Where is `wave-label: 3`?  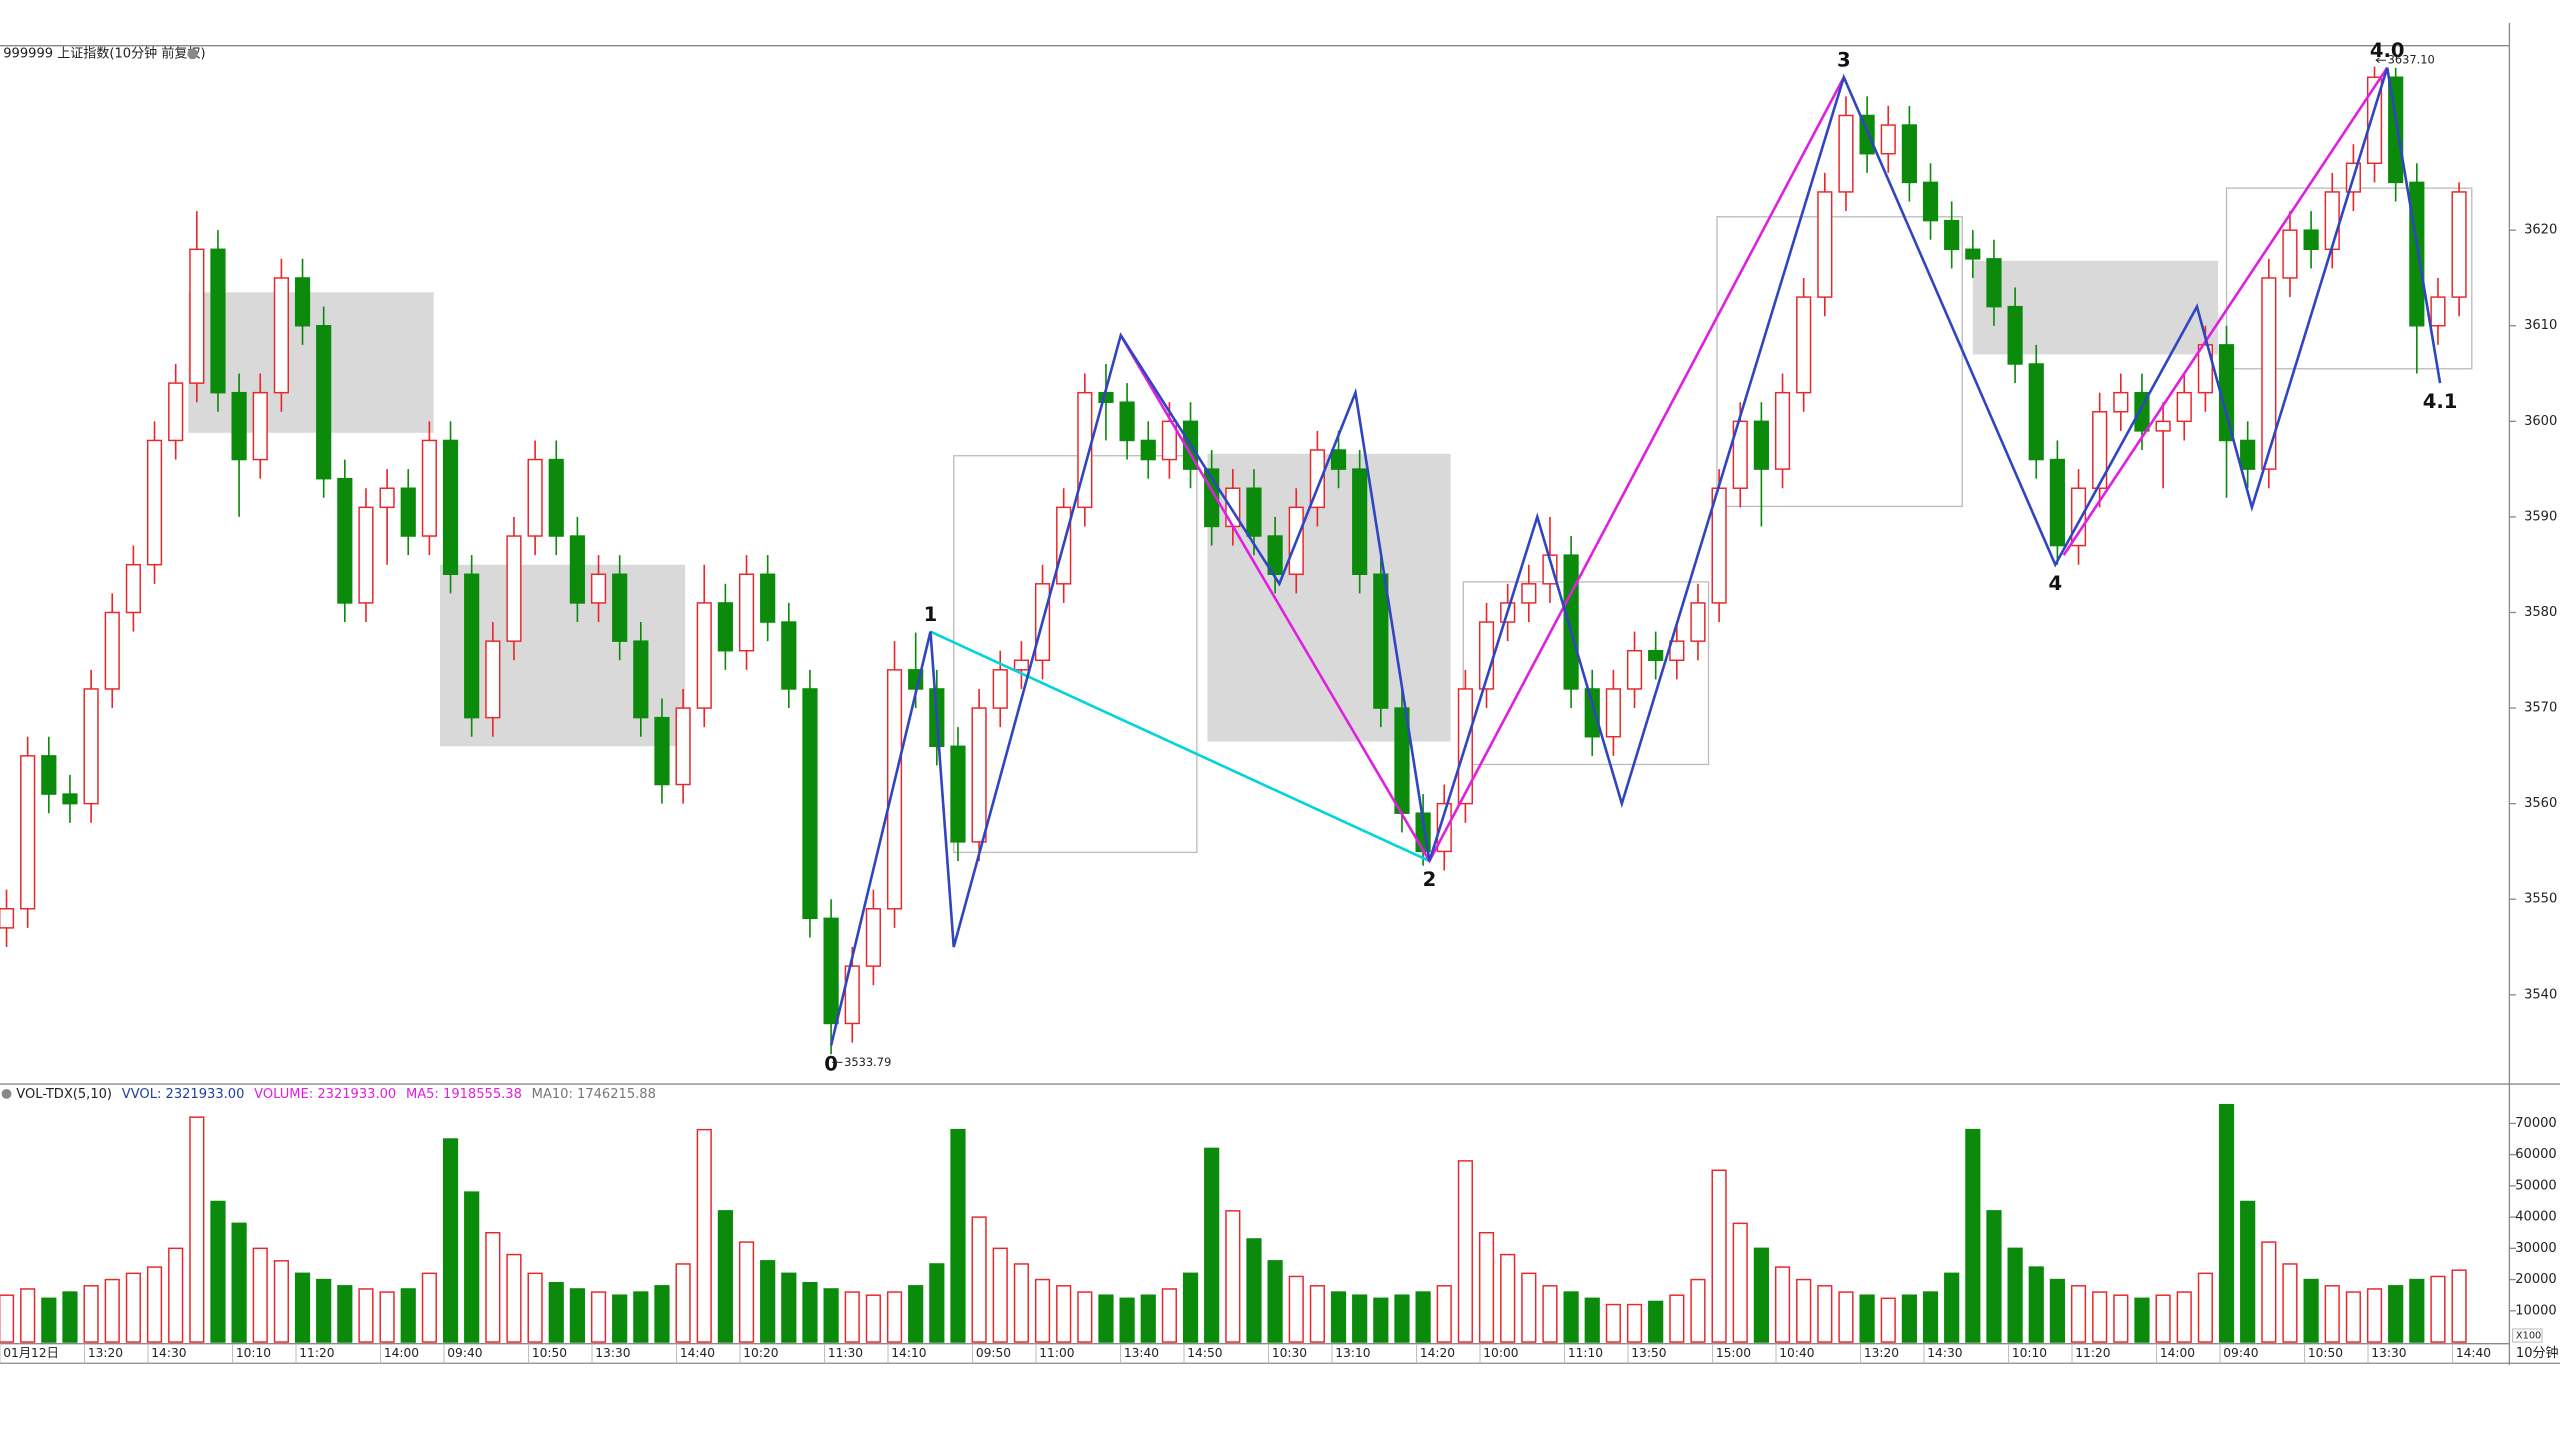 wave-label: 3 is located at coordinates (1844, 59).